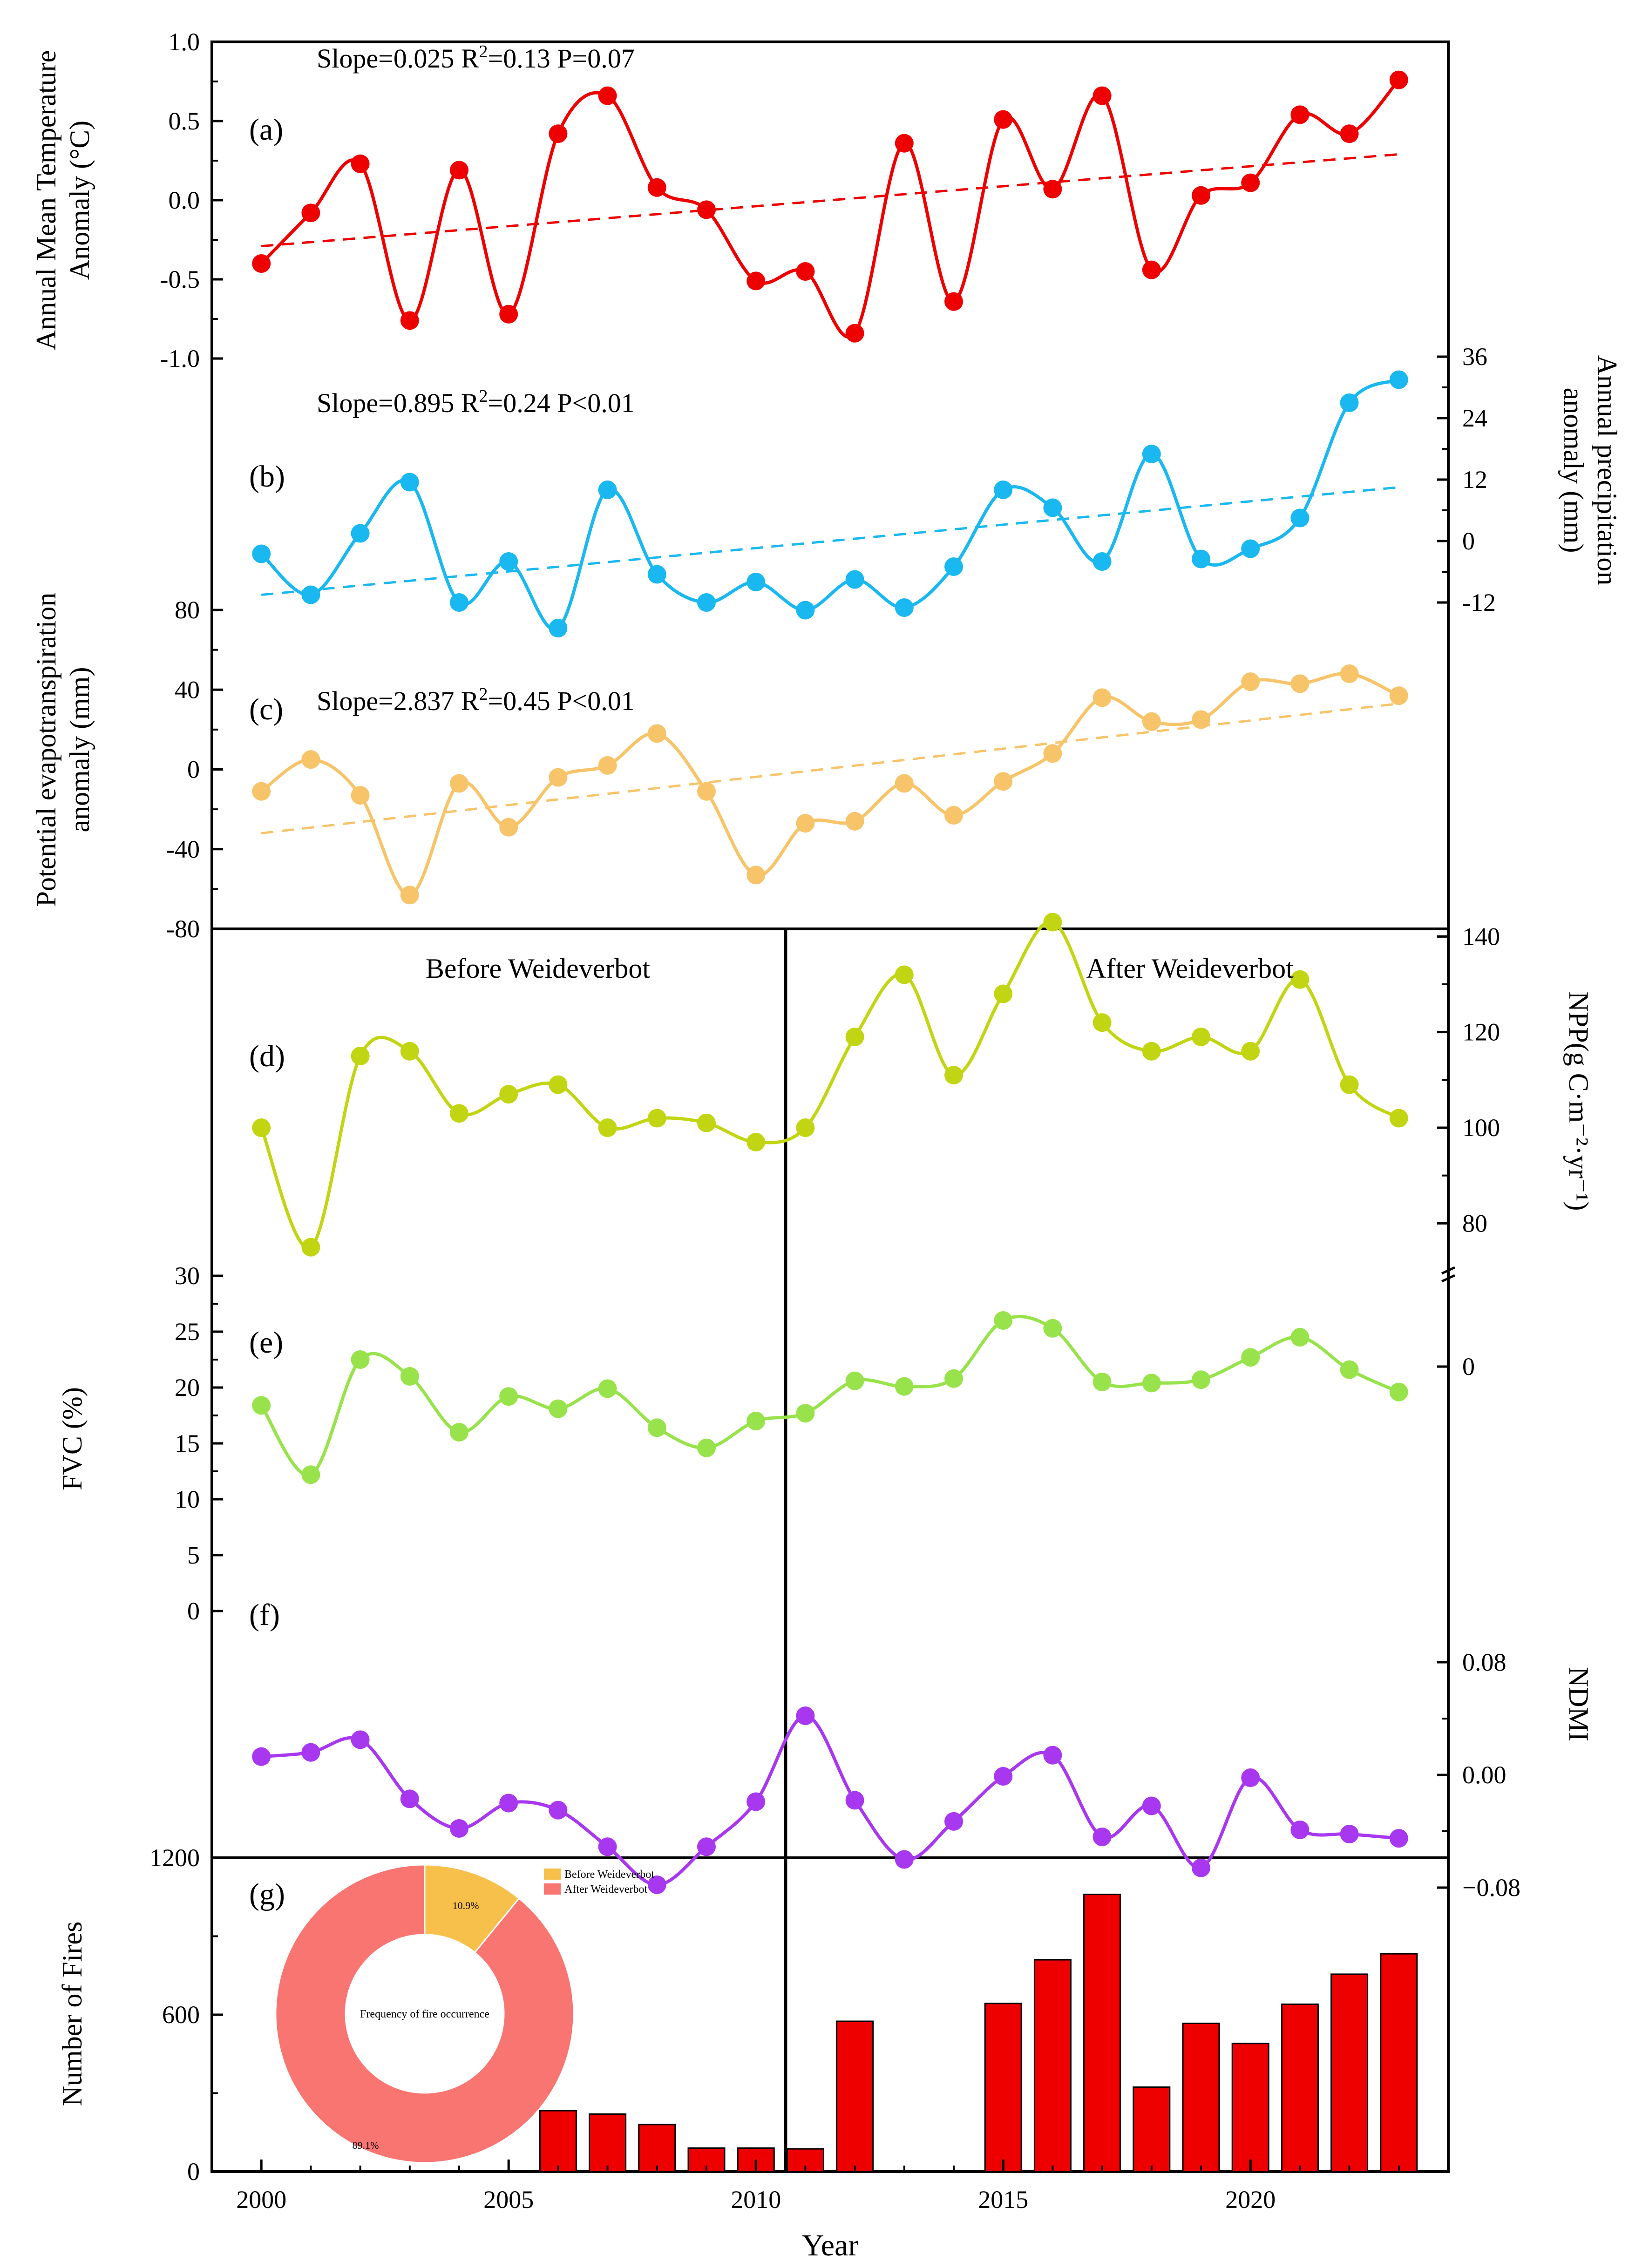 The image size is (1649, 2268). What do you see at coordinates (72, 1439) in the screenshot?
I see `y-title-e: FVC (%)` at bounding box center [72, 1439].